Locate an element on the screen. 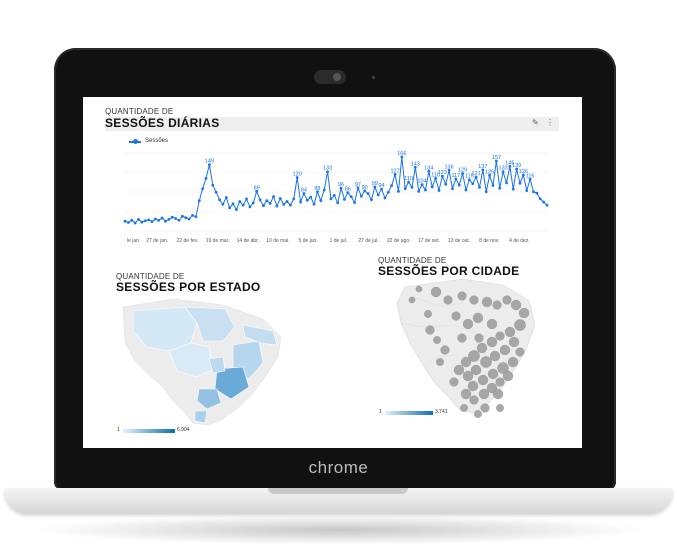 This screenshot has width=677, height=558. x-tick-label: 13 de out. is located at coordinates (459, 241).